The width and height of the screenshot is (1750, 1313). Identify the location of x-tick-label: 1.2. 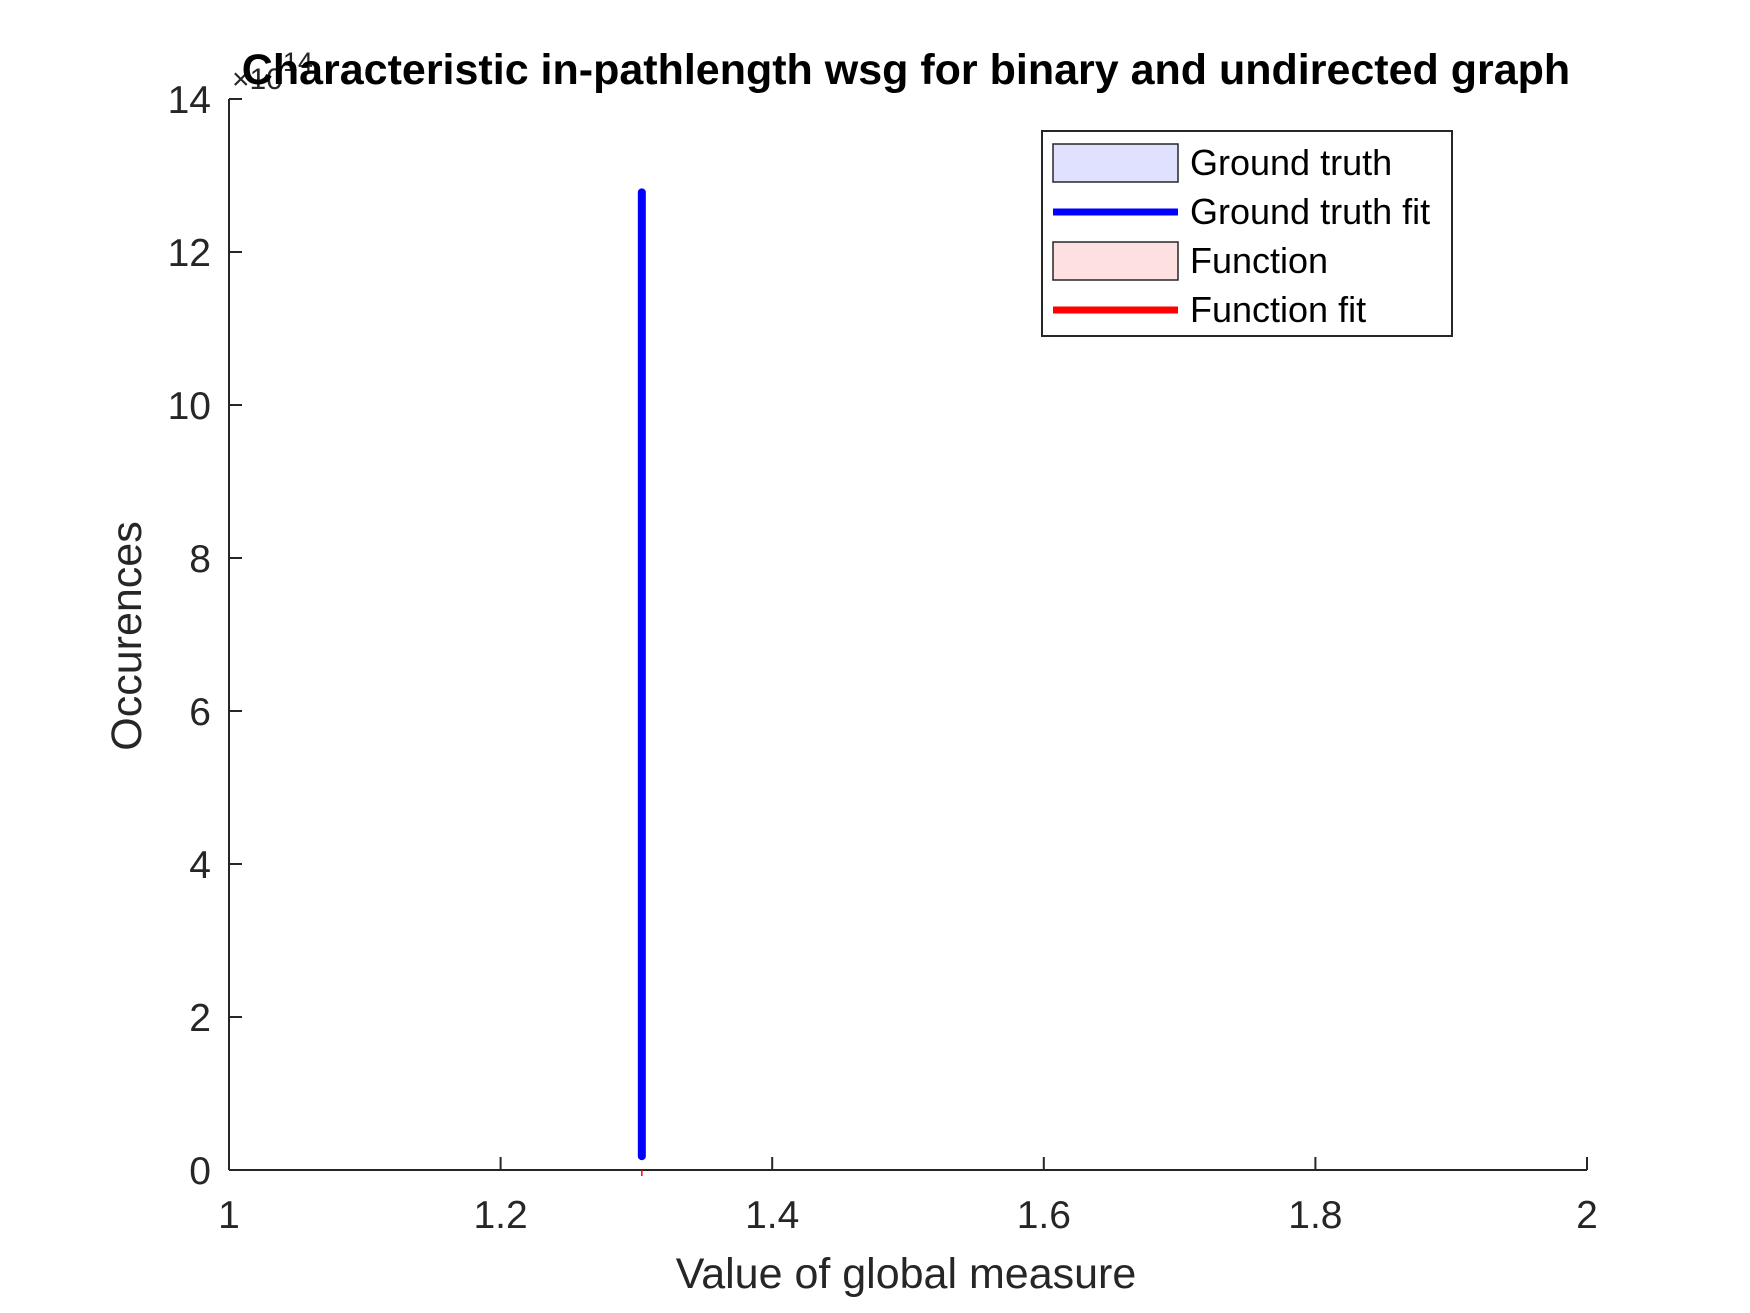
(500, 1215).